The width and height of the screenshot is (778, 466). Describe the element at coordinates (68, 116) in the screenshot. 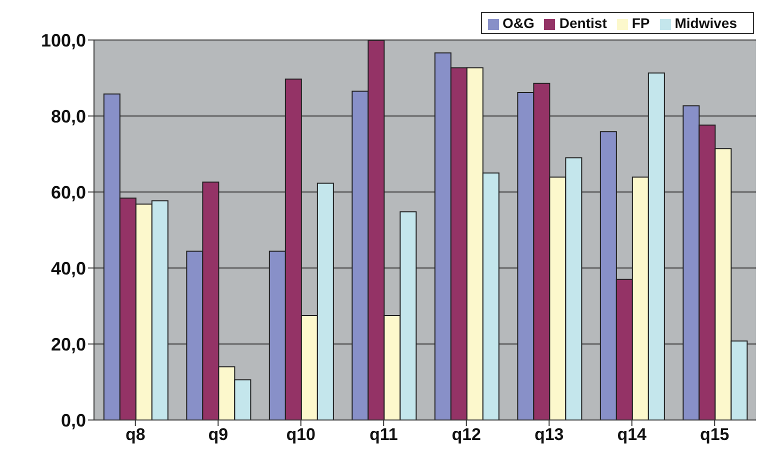

I see `y-tick-label: 80,0` at that location.